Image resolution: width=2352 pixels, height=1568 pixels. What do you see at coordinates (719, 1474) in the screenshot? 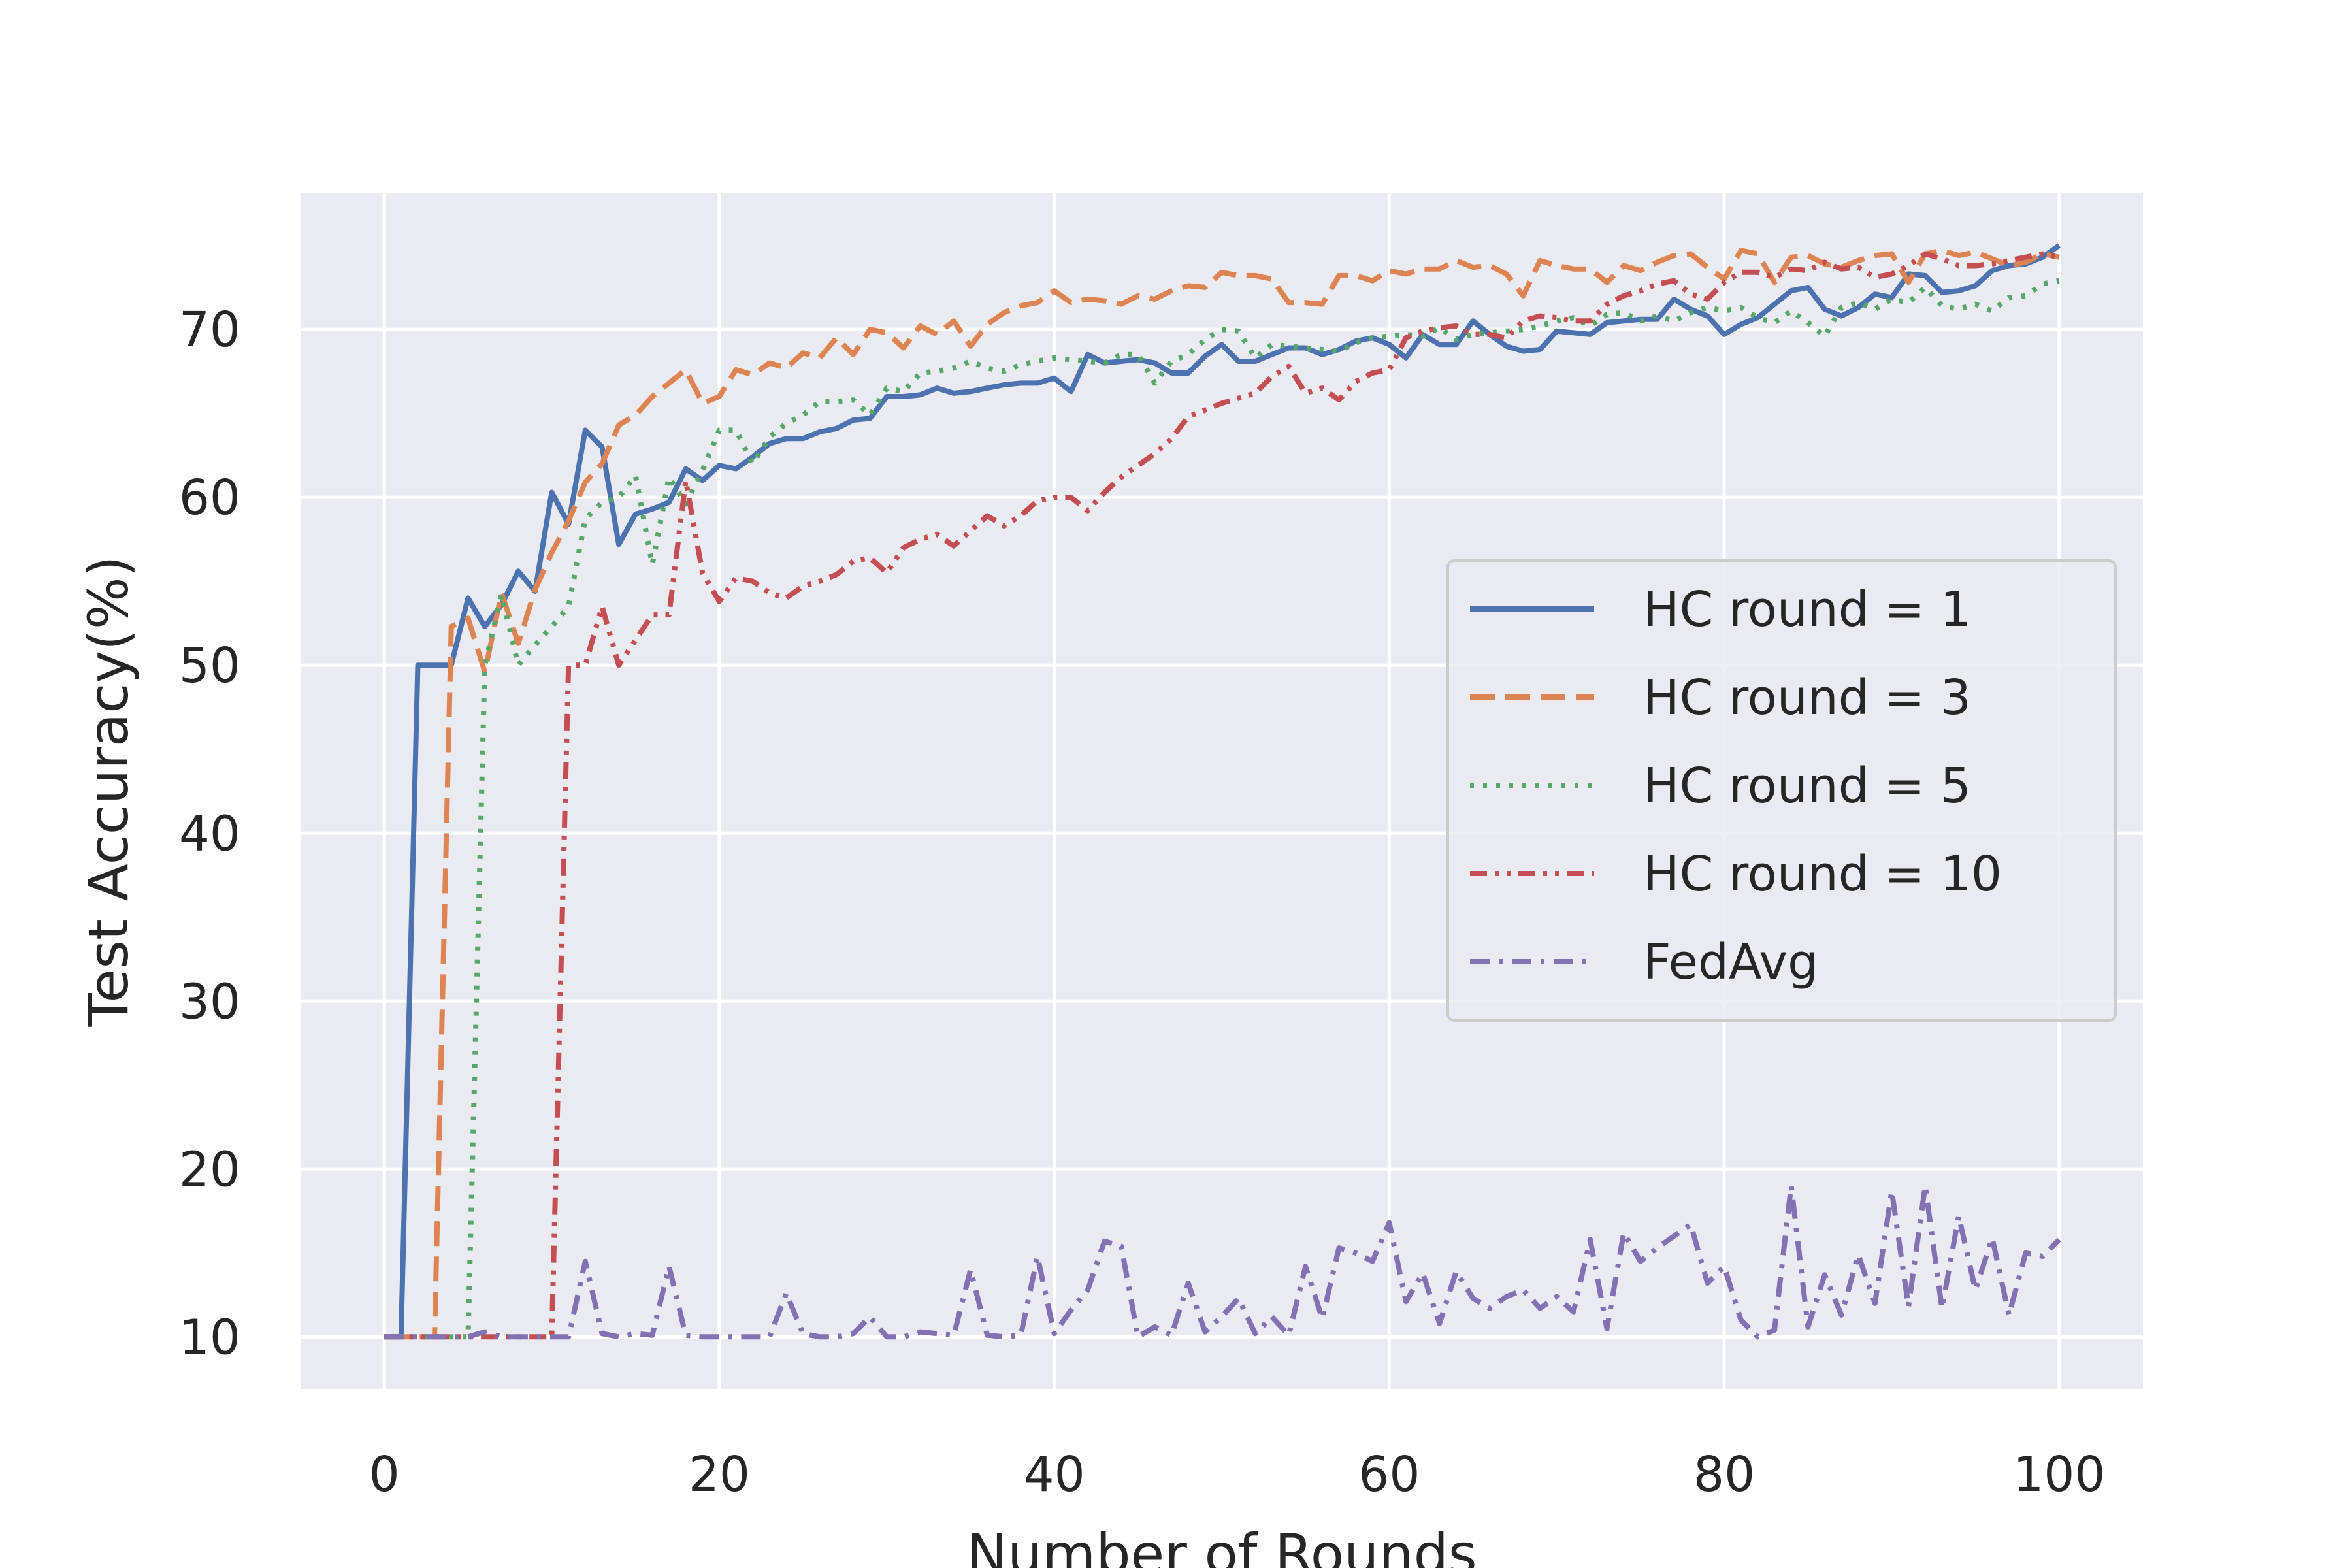
I see `x-tick-label: 20` at bounding box center [719, 1474].